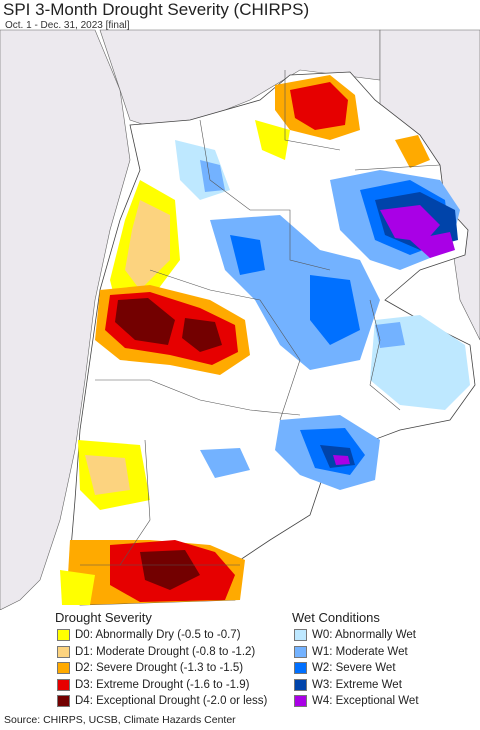 Image resolution: width=480 pixels, height=730 pixels. Describe the element at coordinates (360, 651) in the screenshot. I see `wet-legend-label: W1: Moderate Wet` at that location.